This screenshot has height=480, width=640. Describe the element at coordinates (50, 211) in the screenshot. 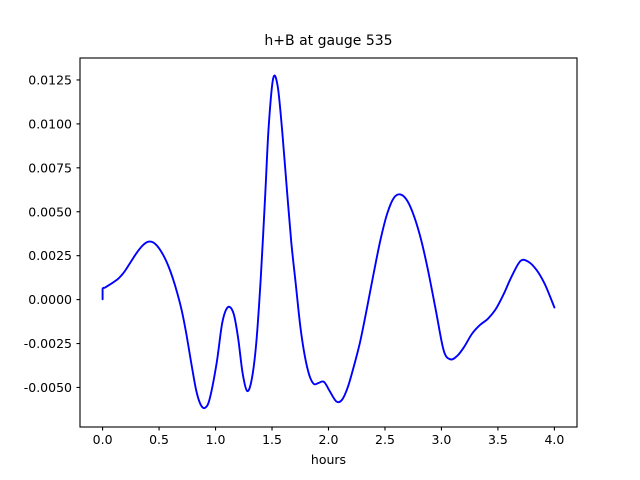

I see `y-tick-label: 0.0050` at that location.